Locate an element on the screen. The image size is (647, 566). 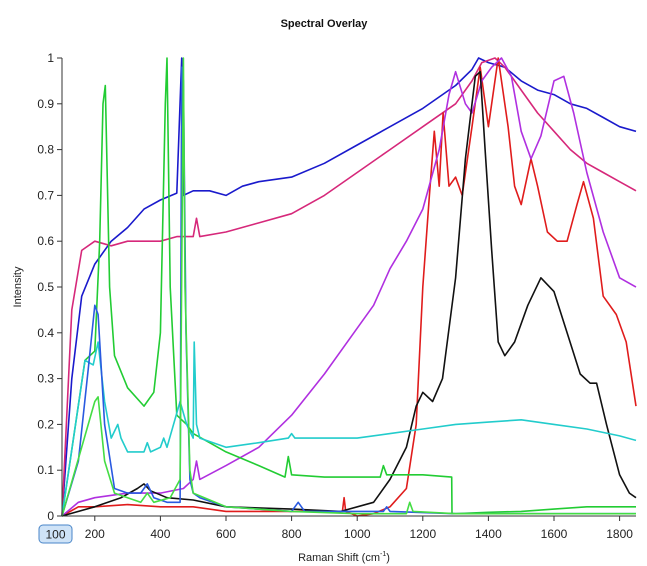
y-tick-label: 0.4 is located at coordinates (45, 333).